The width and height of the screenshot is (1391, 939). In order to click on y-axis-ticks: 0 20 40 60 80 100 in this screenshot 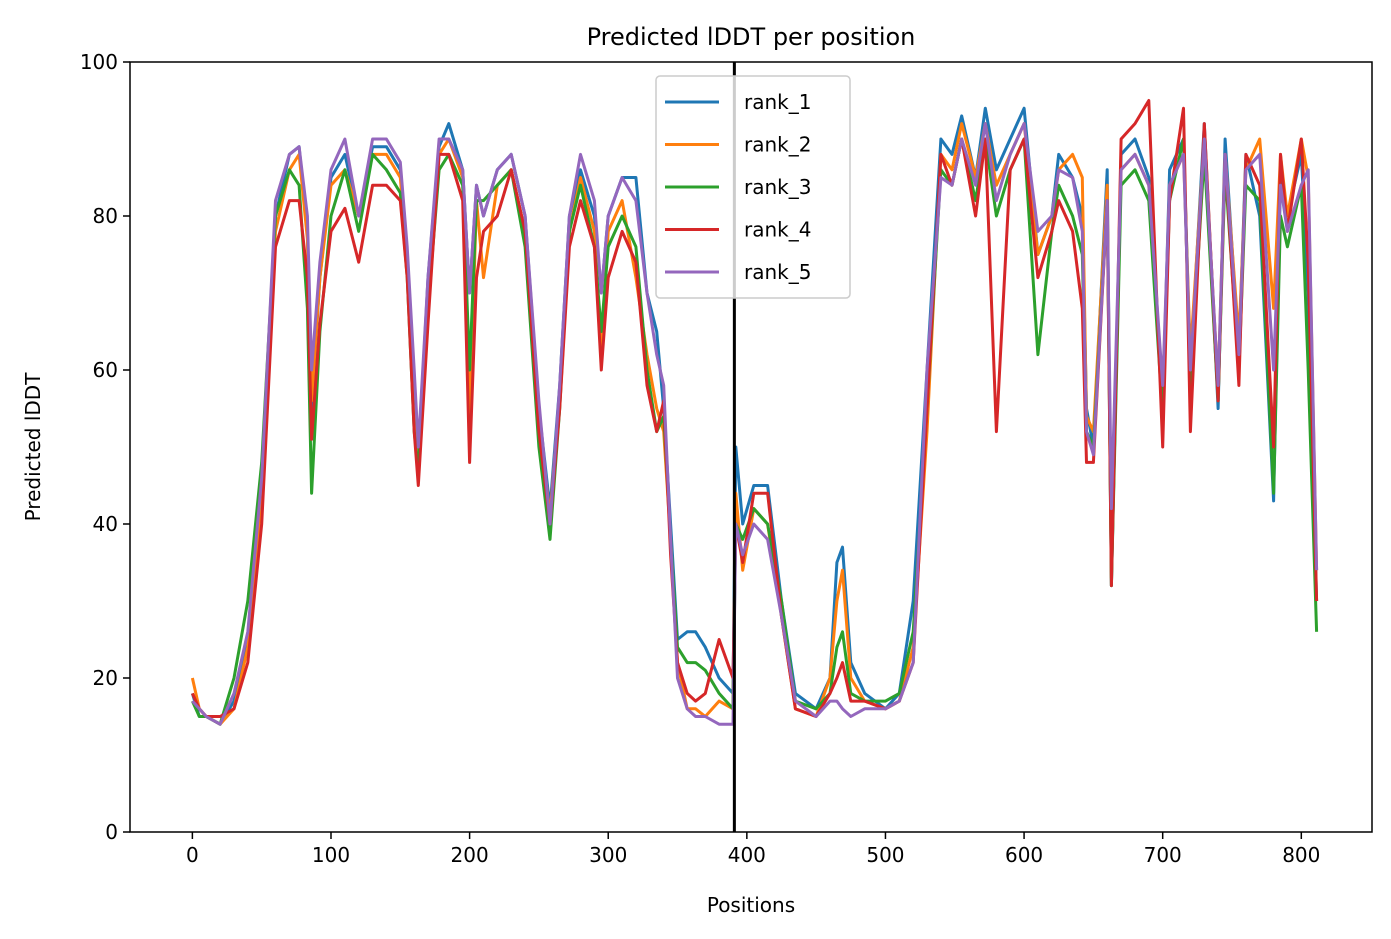, I will do `click(105, 447)`.